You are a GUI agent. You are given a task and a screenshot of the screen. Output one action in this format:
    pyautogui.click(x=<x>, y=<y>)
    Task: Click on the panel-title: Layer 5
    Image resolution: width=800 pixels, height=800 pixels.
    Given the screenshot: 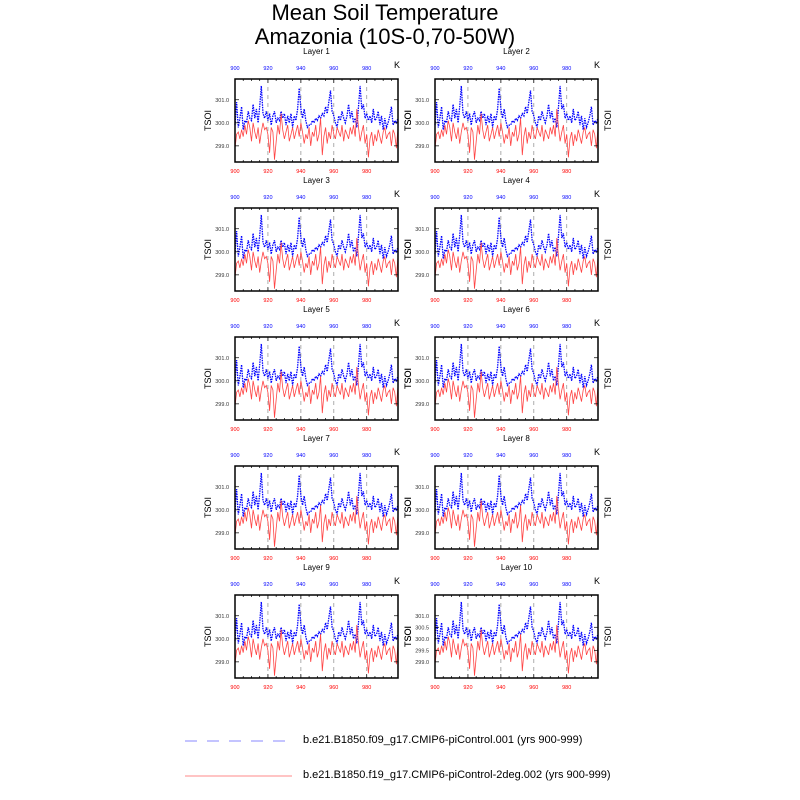 What is the action you would take?
    pyautogui.click(x=316, y=309)
    